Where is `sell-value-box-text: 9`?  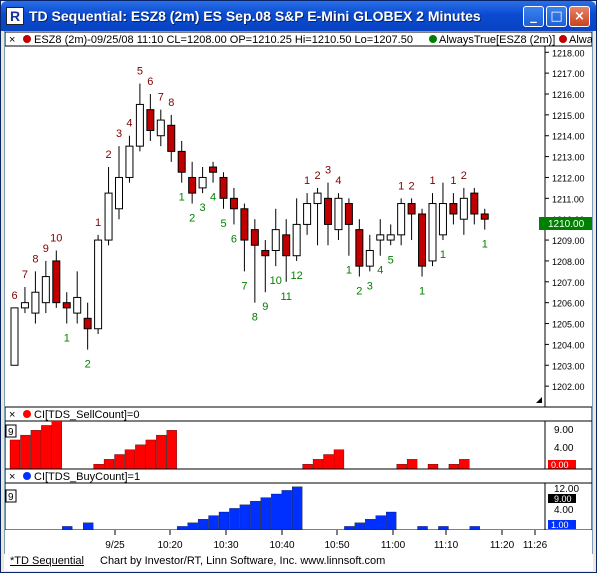
sell-value-box-text: 9 is located at coordinates (11, 432).